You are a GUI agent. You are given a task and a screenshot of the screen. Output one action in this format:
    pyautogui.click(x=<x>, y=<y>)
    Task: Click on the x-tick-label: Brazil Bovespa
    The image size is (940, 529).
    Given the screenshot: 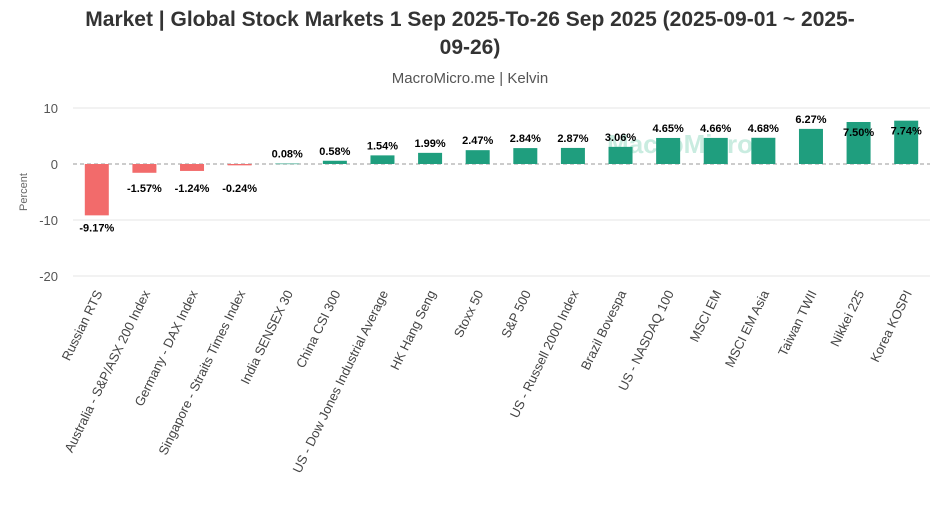 What is the action you would take?
    pyautogui.click(x=604, y=329)
    